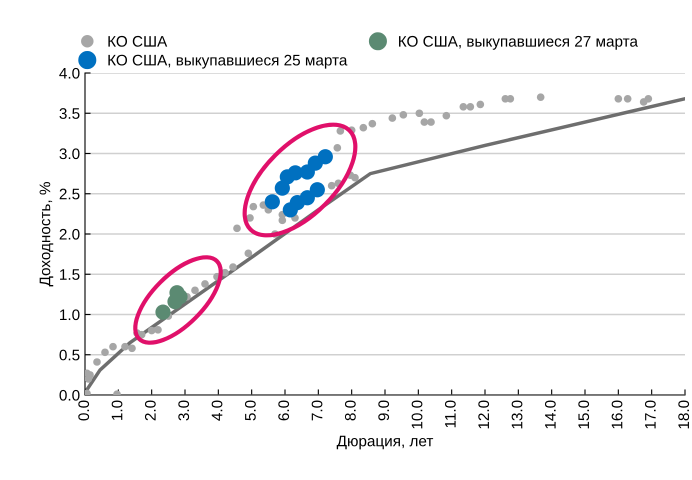 Image resolution: width=692 pixels, height=480 pixels. I want to click on x-tick-label: 14.0, so click(550, 414).